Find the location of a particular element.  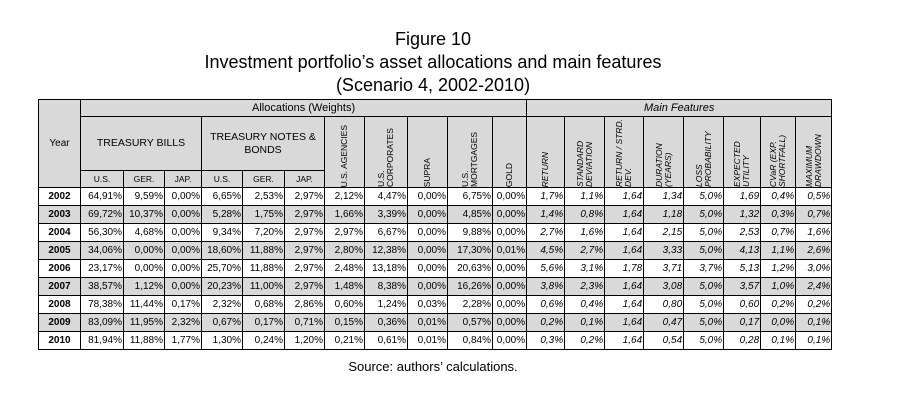

cell-mdd: 2,6% is located at coordinates (814, 250).